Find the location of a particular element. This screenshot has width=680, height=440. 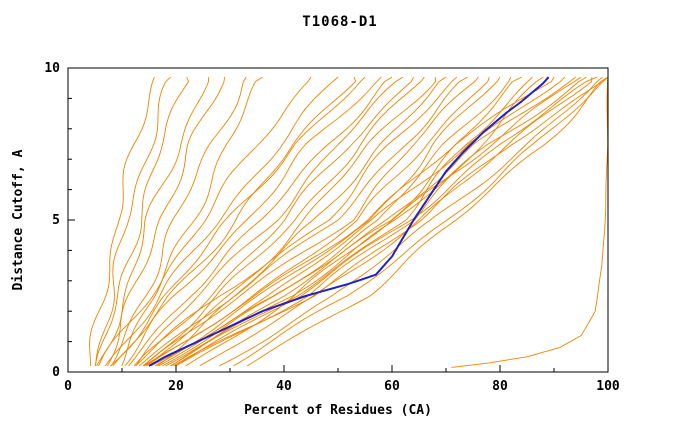

y-tick-label: 10 is located at coordinates (52, 68).